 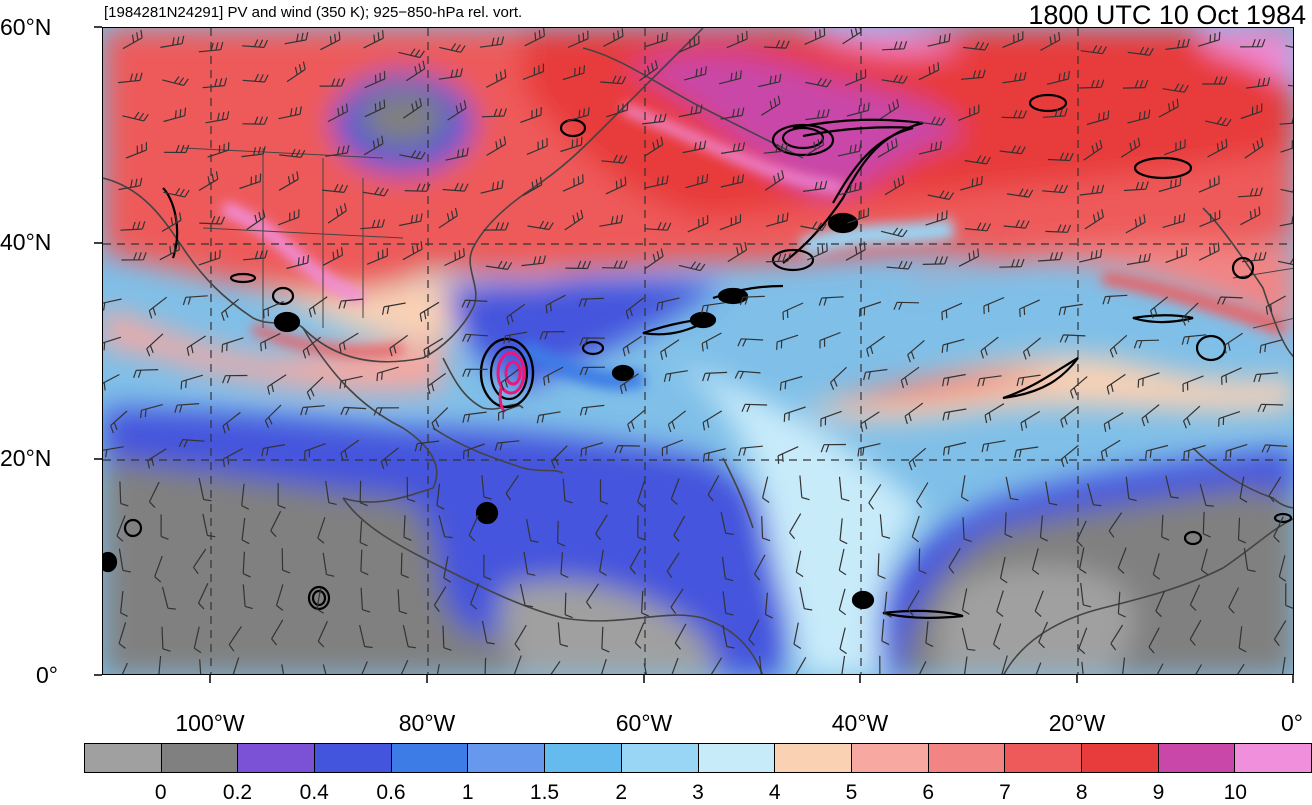 I want to click on lon-label-60w: 60°W, so click(x=644, y=723).